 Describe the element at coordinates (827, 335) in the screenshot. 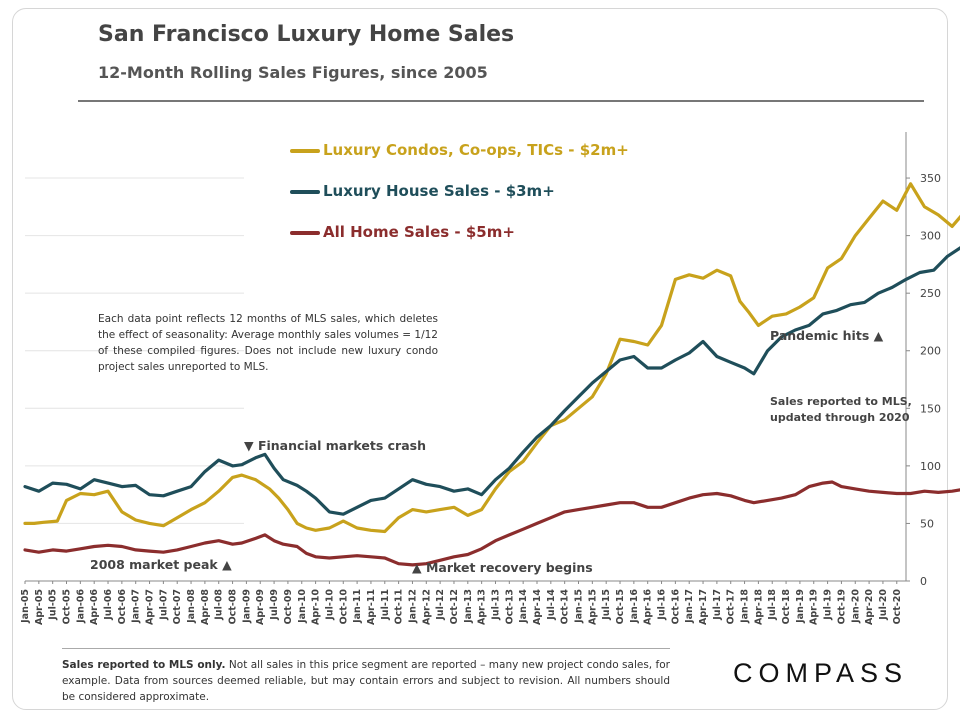

I see `annotation-pandemic: Pandemic hits ▲` at that location.